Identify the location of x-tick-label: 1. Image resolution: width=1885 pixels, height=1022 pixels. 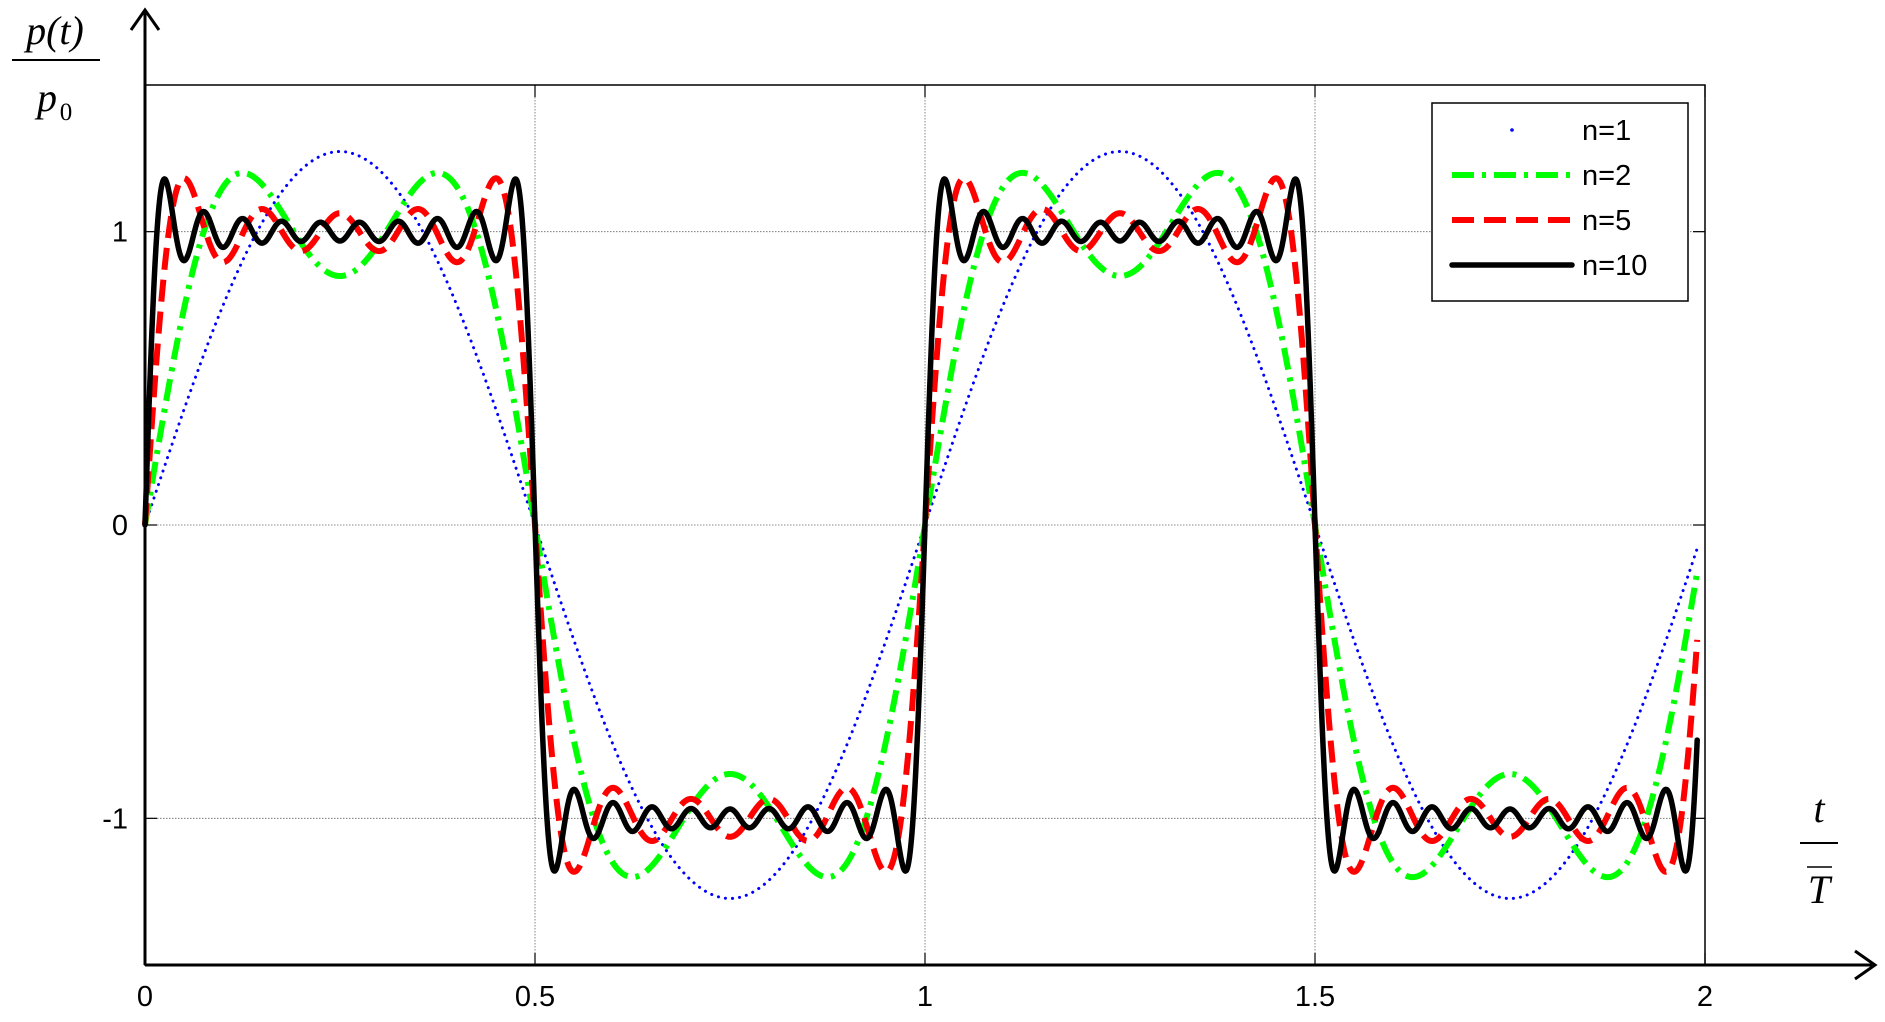
(925, 997).